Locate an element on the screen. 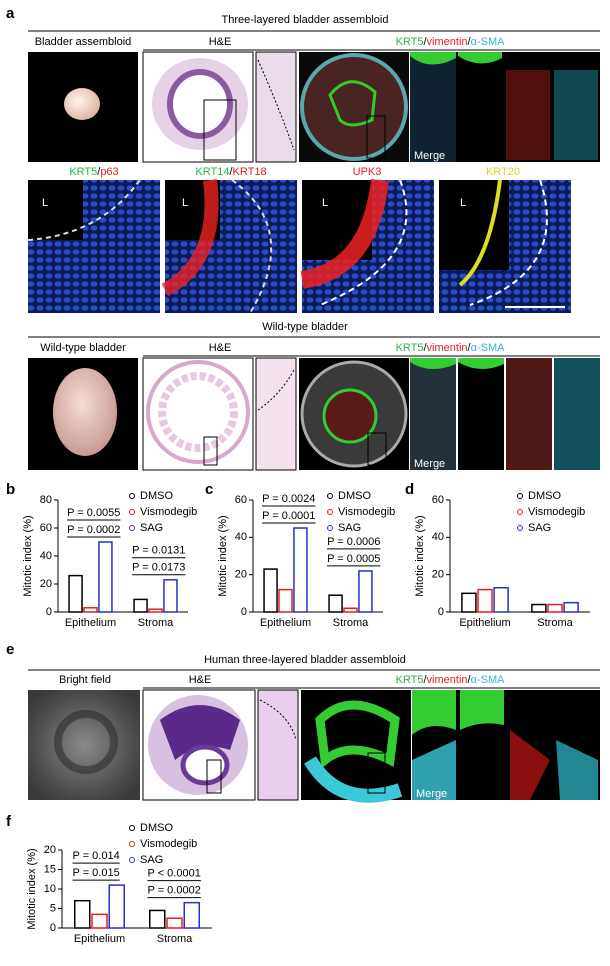  stain-label: UPK3 is located at coordinates (367, 172).